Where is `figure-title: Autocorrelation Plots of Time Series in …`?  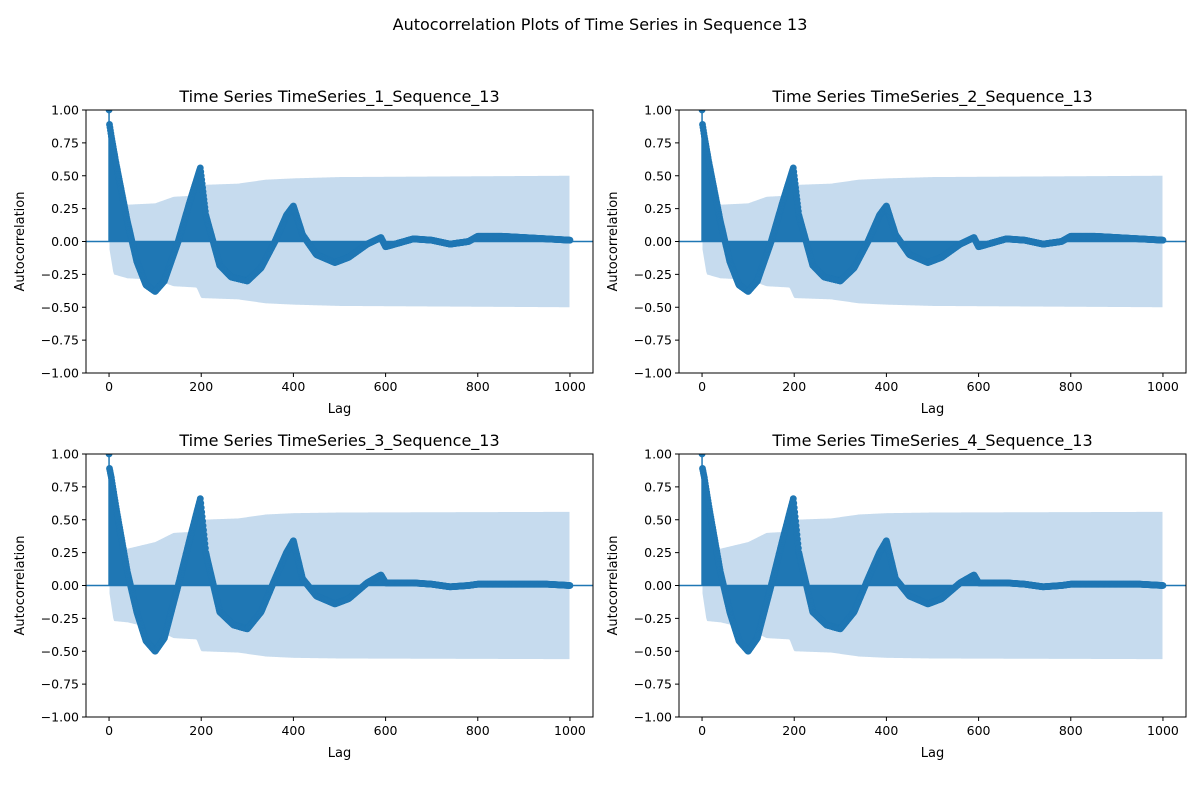
figure-title: Autocorrelation Plots of Time Series in … is located at coordinates (600, 24).